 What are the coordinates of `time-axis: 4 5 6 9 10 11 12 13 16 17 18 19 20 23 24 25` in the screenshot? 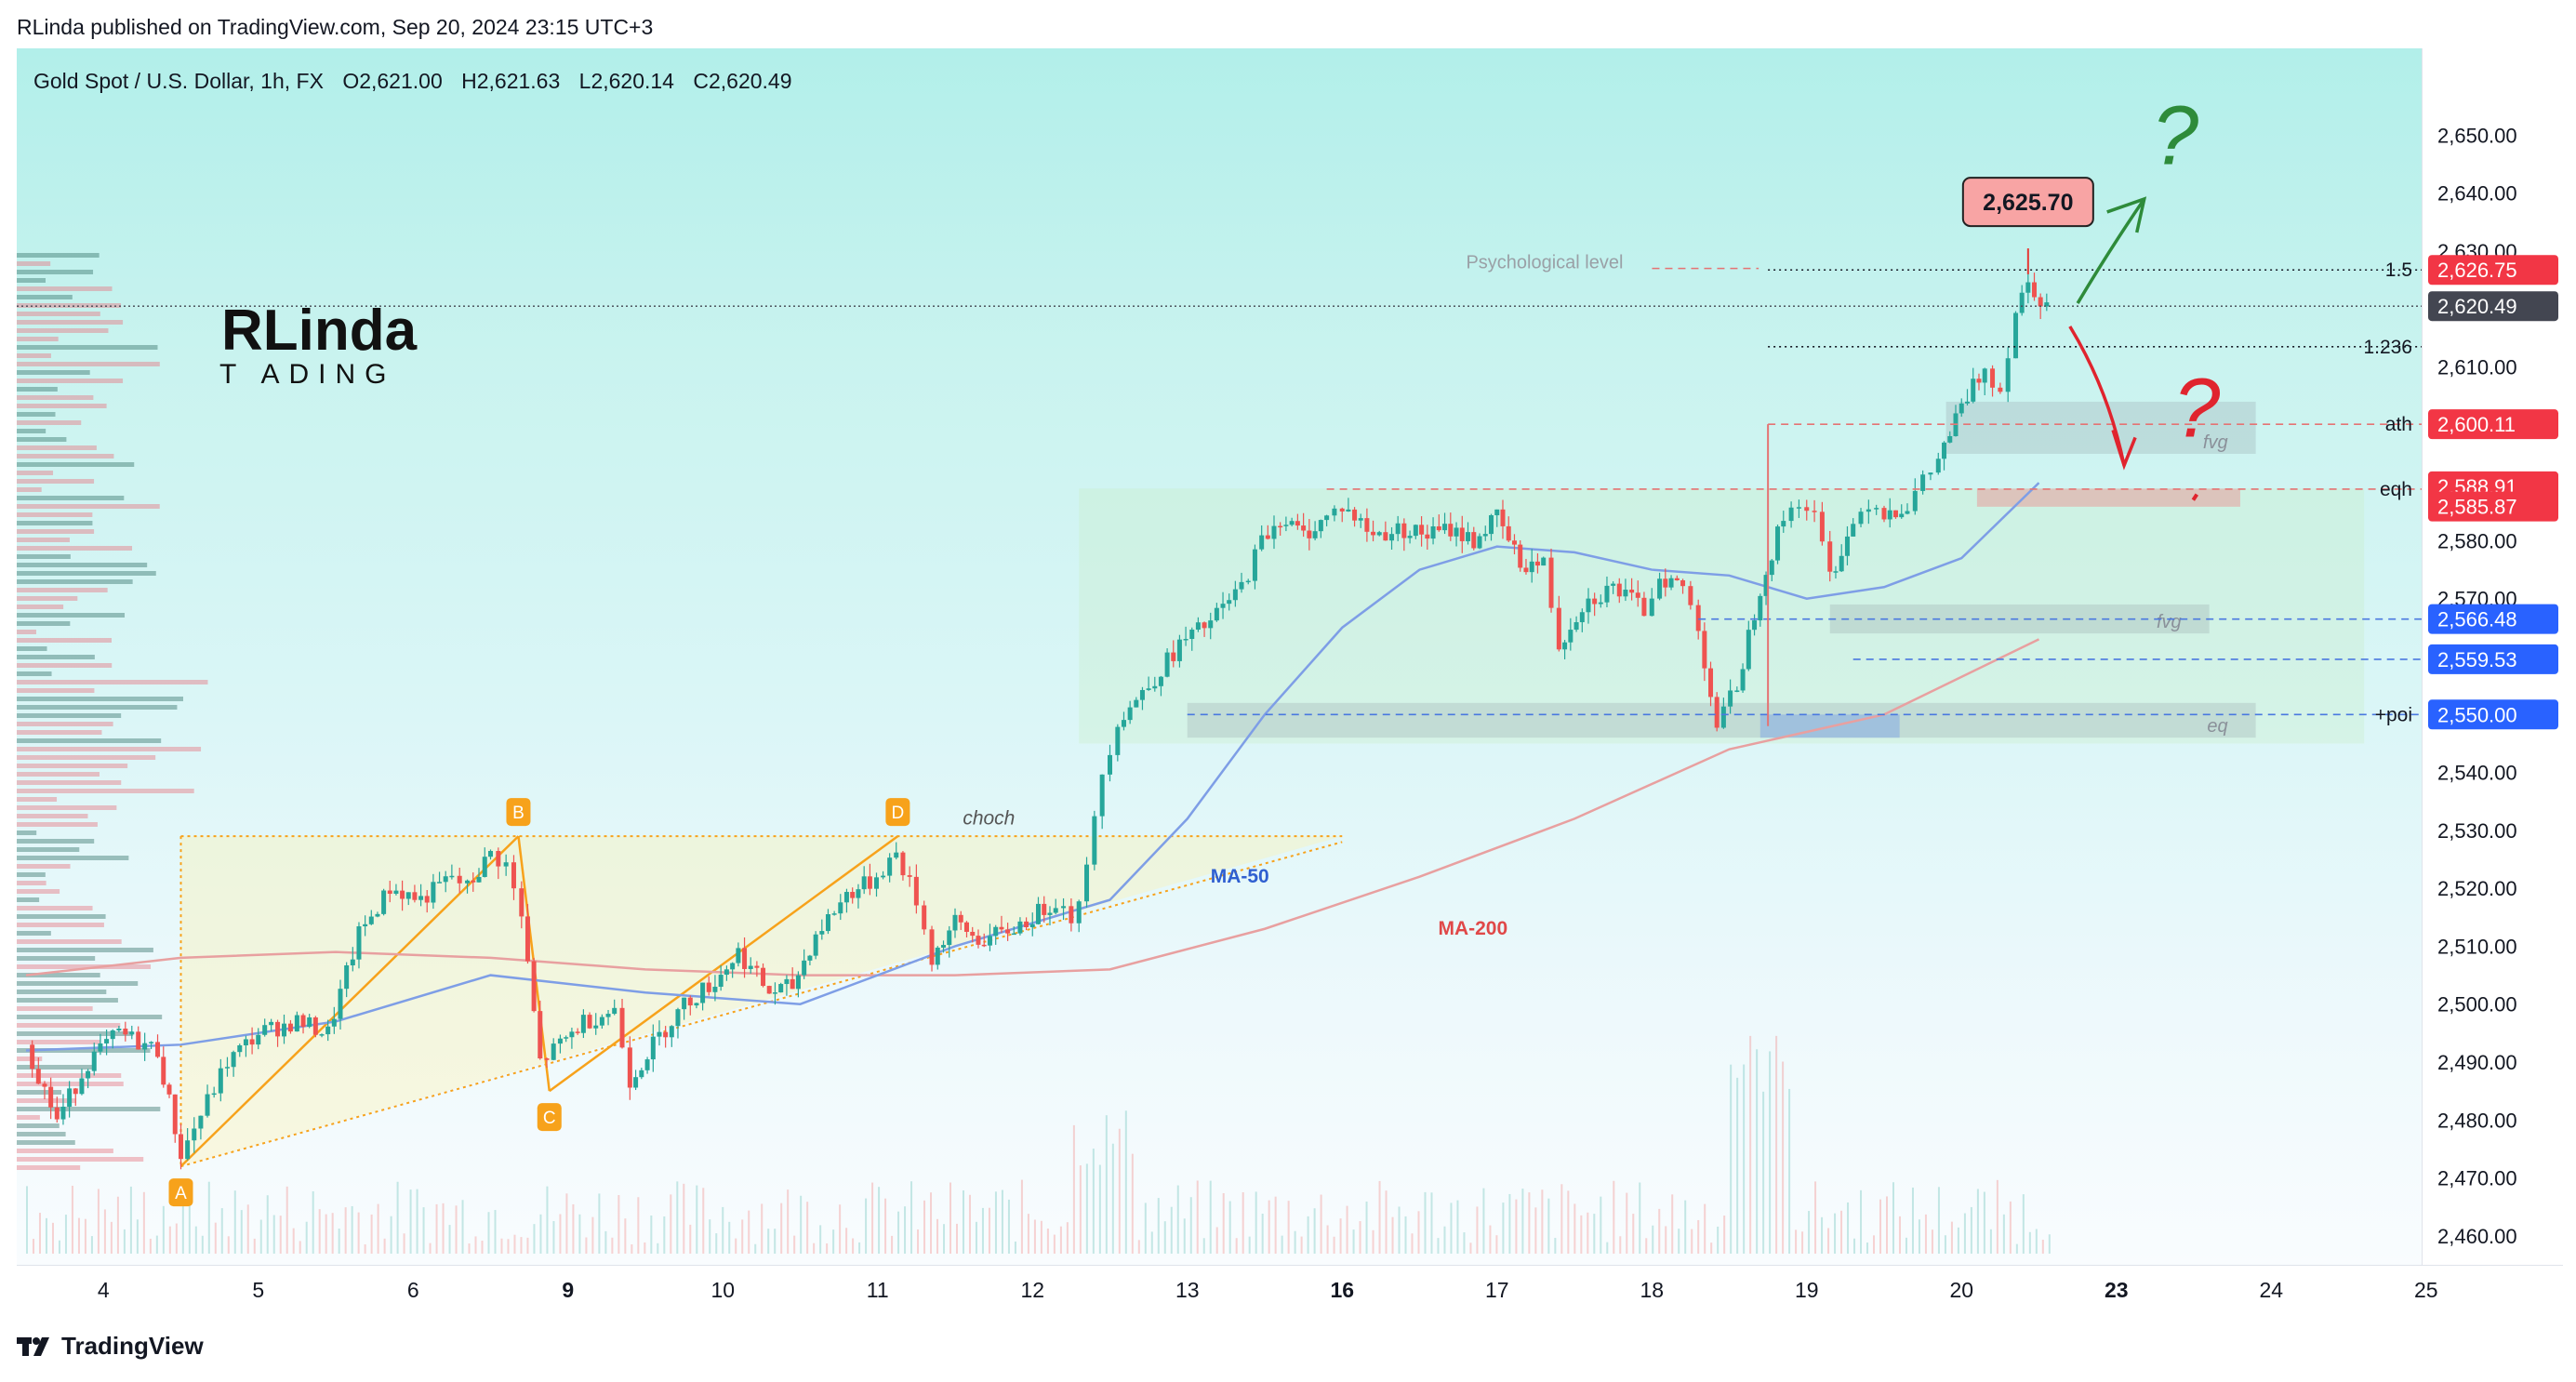 It's located at (1290, 1290).